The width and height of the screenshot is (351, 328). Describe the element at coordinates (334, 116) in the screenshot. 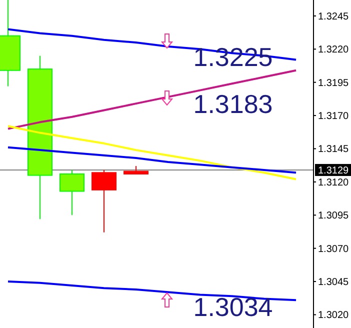

I see `y-tick-label: 1.3170` at that location.